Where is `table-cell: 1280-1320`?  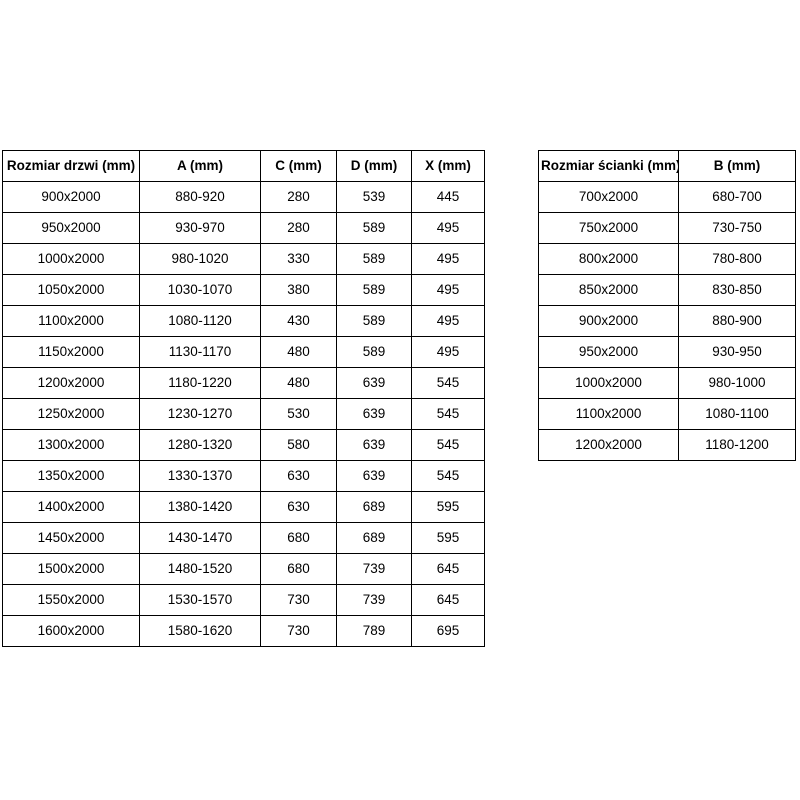 table-cell: 1280-1320 is located at coordinates (200, 445).